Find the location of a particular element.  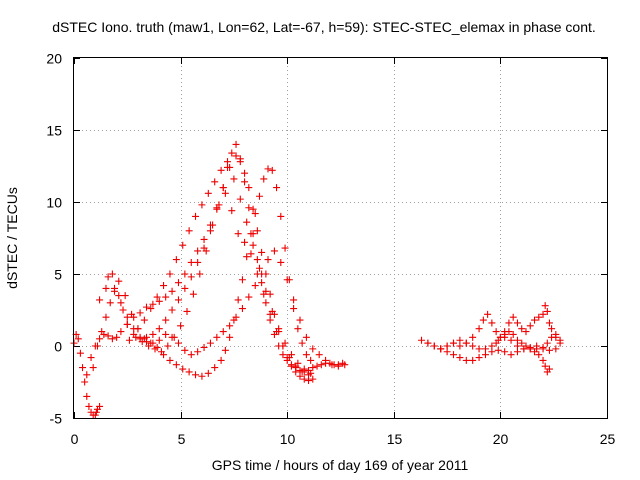

x-tick-labels: 0 5 10 15 20 25 is located at coordinates (343, 439).